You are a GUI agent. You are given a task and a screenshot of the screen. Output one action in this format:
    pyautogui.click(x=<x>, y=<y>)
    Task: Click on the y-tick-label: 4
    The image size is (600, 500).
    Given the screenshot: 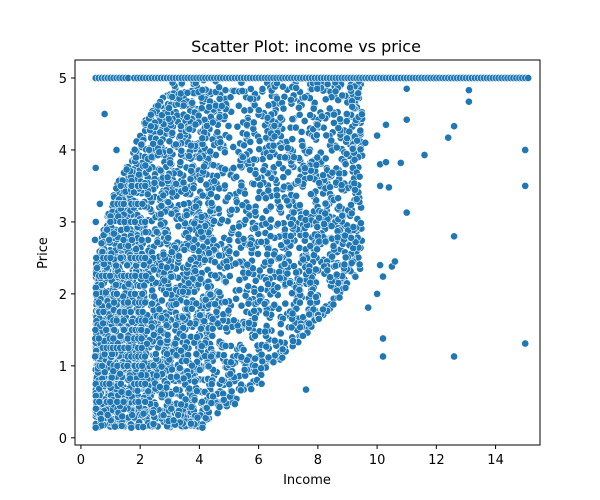 What is the action you would take?
    pyautogui.click(x=63, y=151)
    